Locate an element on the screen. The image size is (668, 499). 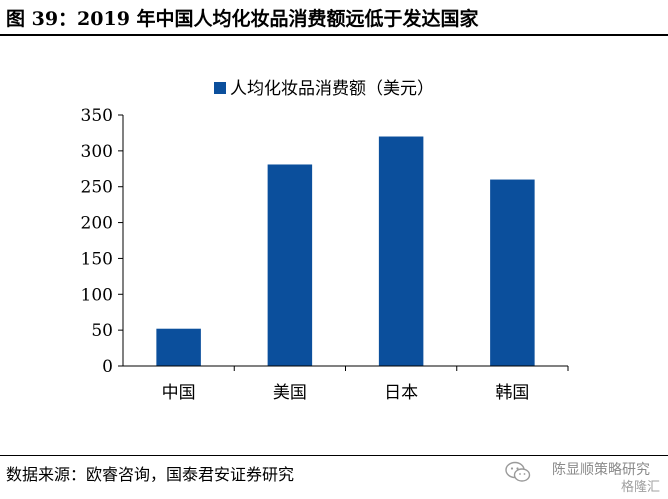
x-tick-label: 中国 is located at coordinates (179, 393).